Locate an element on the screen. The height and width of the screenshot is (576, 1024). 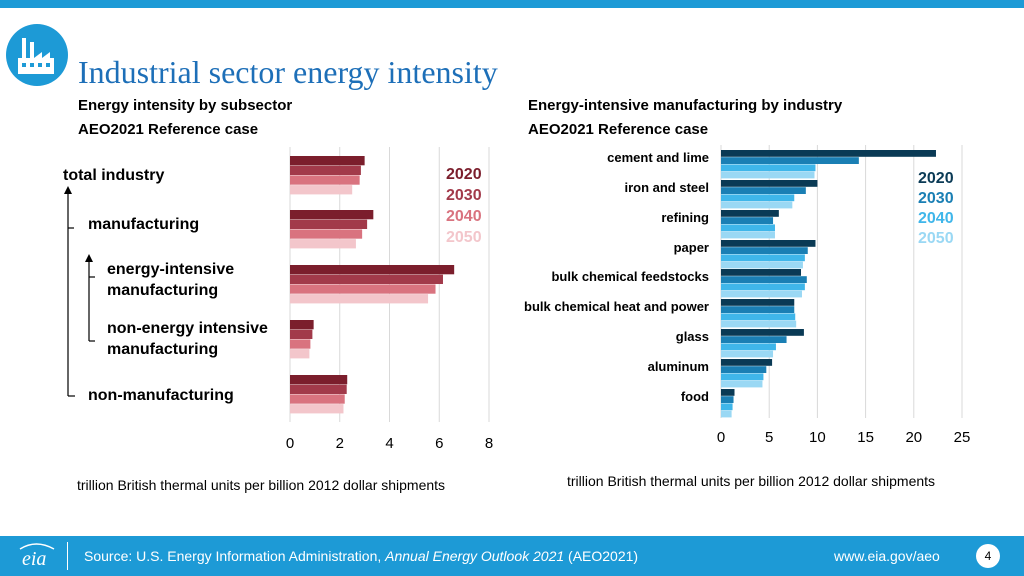
x-tick-label-6: 6 is located at coordinates (439, 443).